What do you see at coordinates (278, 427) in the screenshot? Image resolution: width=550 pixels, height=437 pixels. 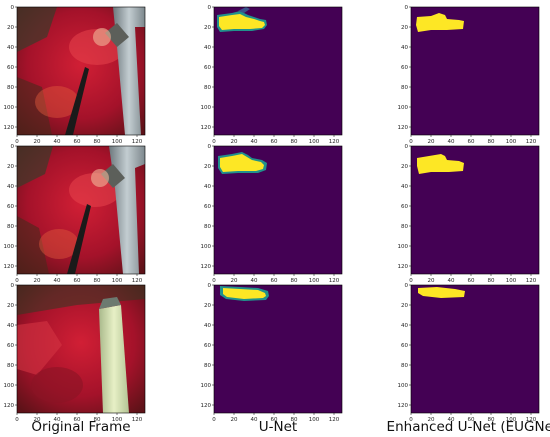 I see `caption-unet: U-Net` at bounding box center [278, 427].